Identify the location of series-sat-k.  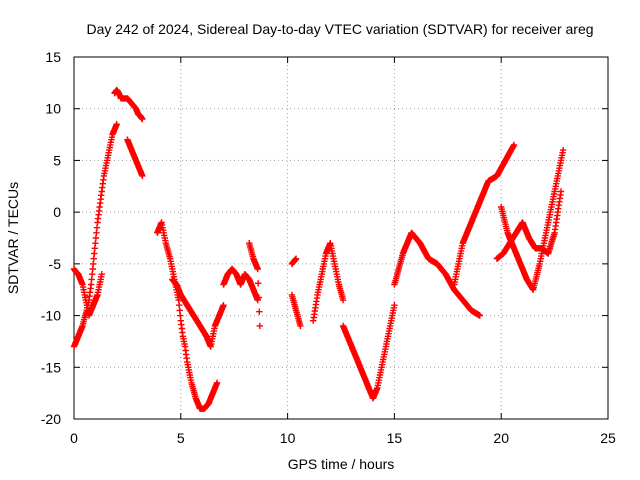
(437, 274).